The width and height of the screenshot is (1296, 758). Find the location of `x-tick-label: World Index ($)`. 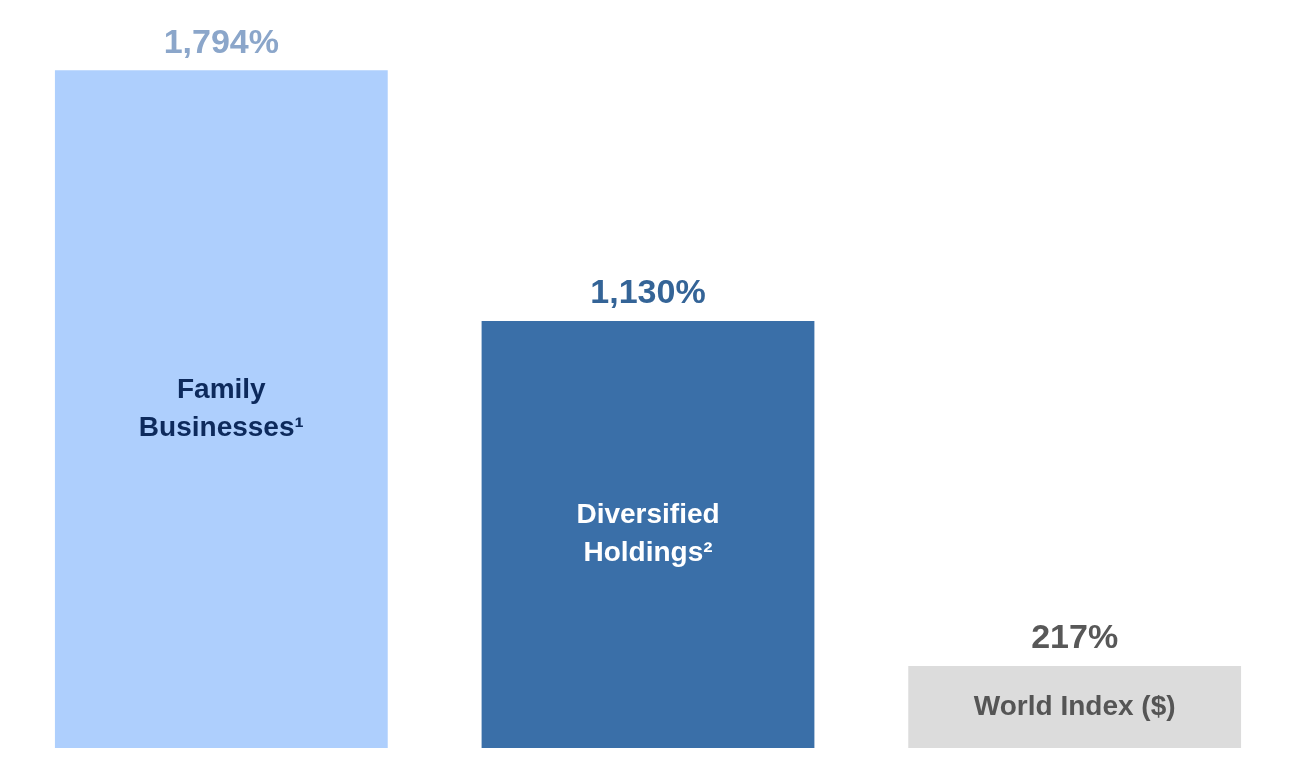

x-tick-label: World Index ($) is located at coordinates (1074, 705).